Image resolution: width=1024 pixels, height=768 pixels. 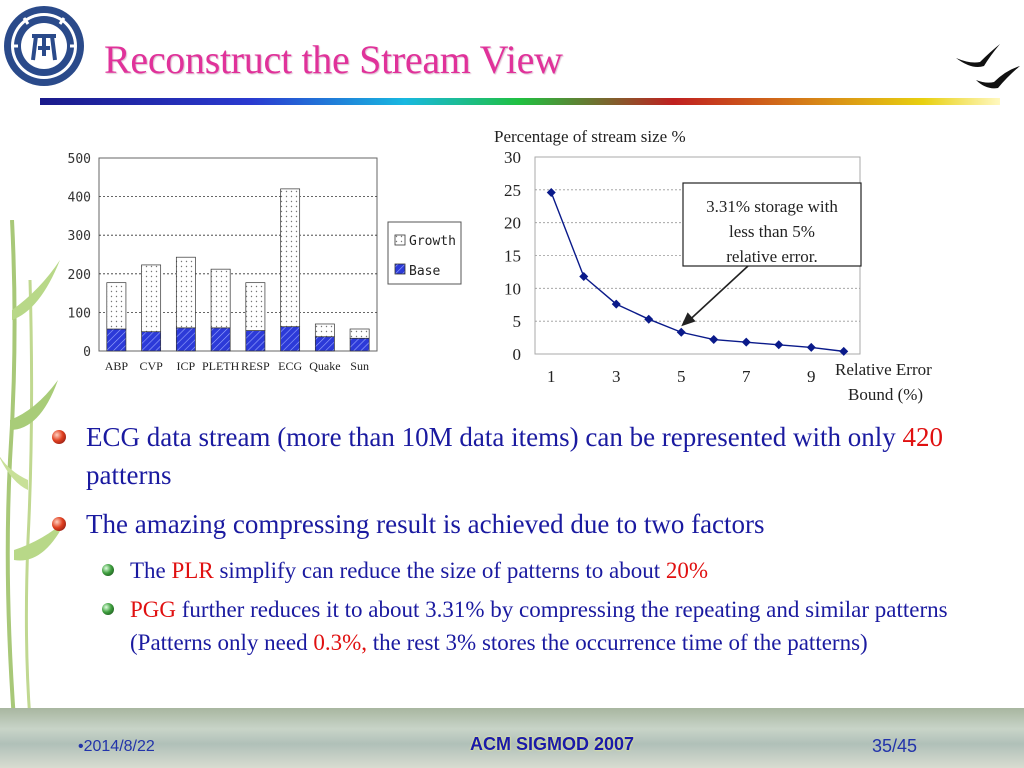 I want to click on bar-xtick-label: Quake, so click(x=324, y=366).